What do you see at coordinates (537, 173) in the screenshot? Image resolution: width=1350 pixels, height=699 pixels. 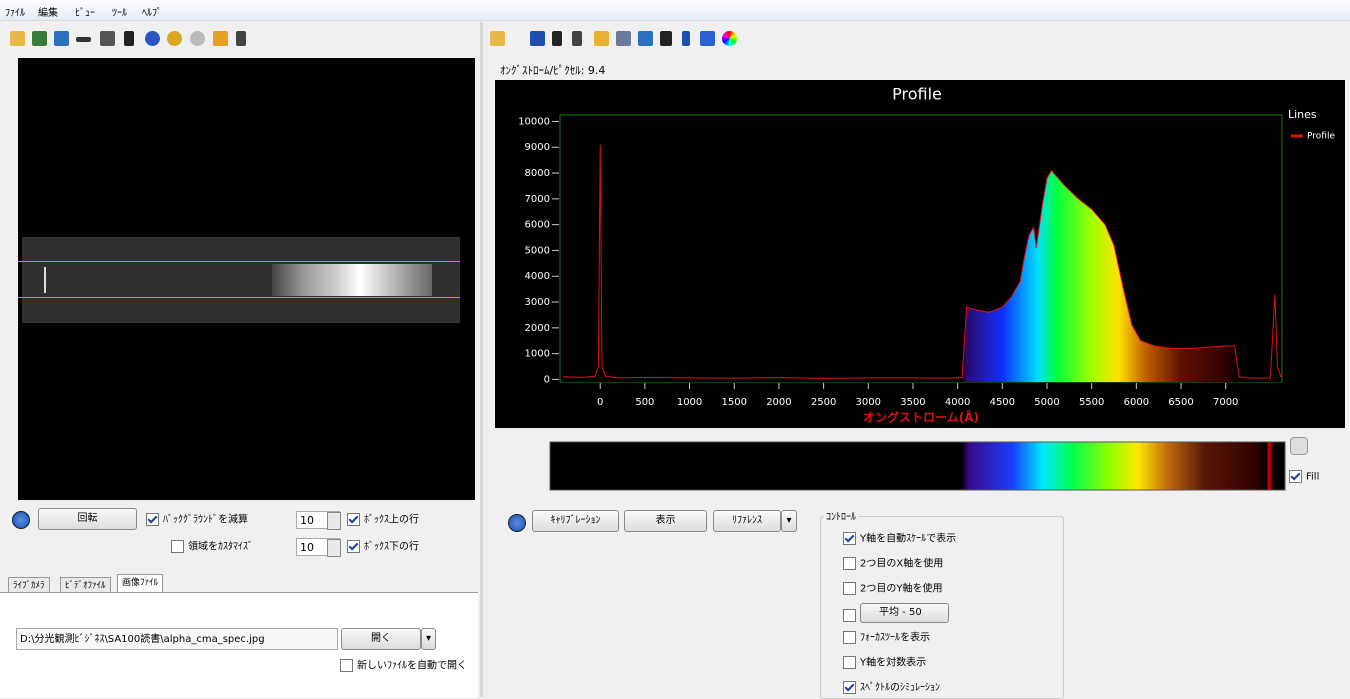 I see `y-tick-label: 8000` at bounding box center [537, 173].